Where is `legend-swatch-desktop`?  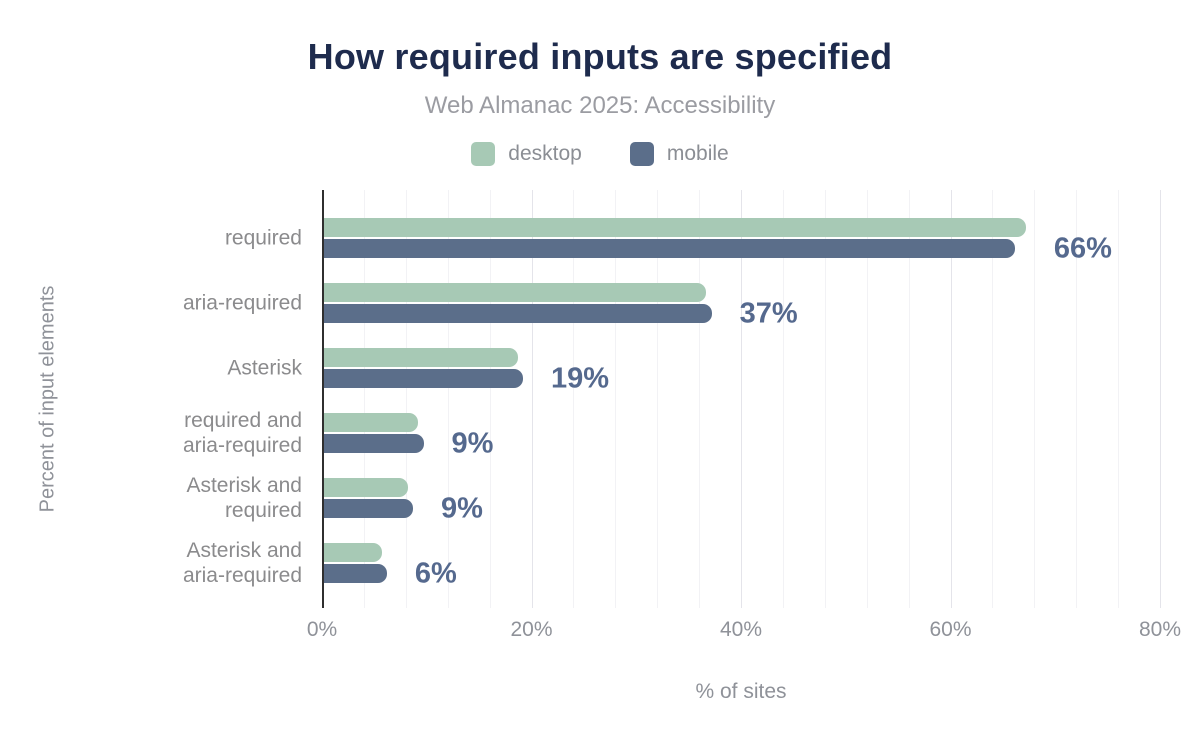 legend-swatch-desktop is located at coordinates (483, 154).